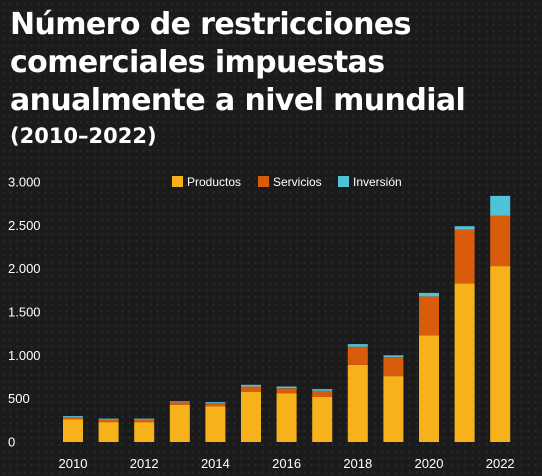 This screenshot has height=476, width=542. What do you see at coordinates (24, 312) in the screenshot?
I see `y-tick-label: 1.500` at bounding box center [24, 312].